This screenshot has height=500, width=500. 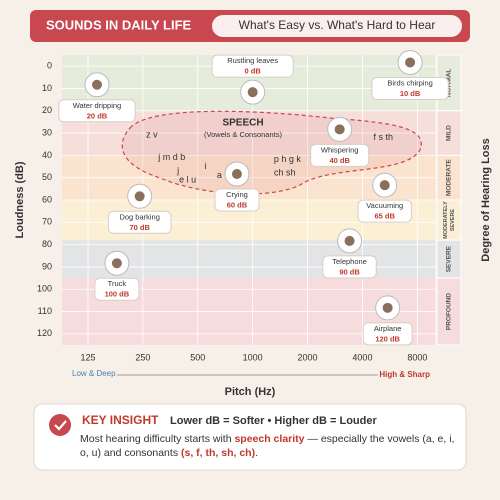 I want to click on subtitle-pill, so click(x=337, y=26).